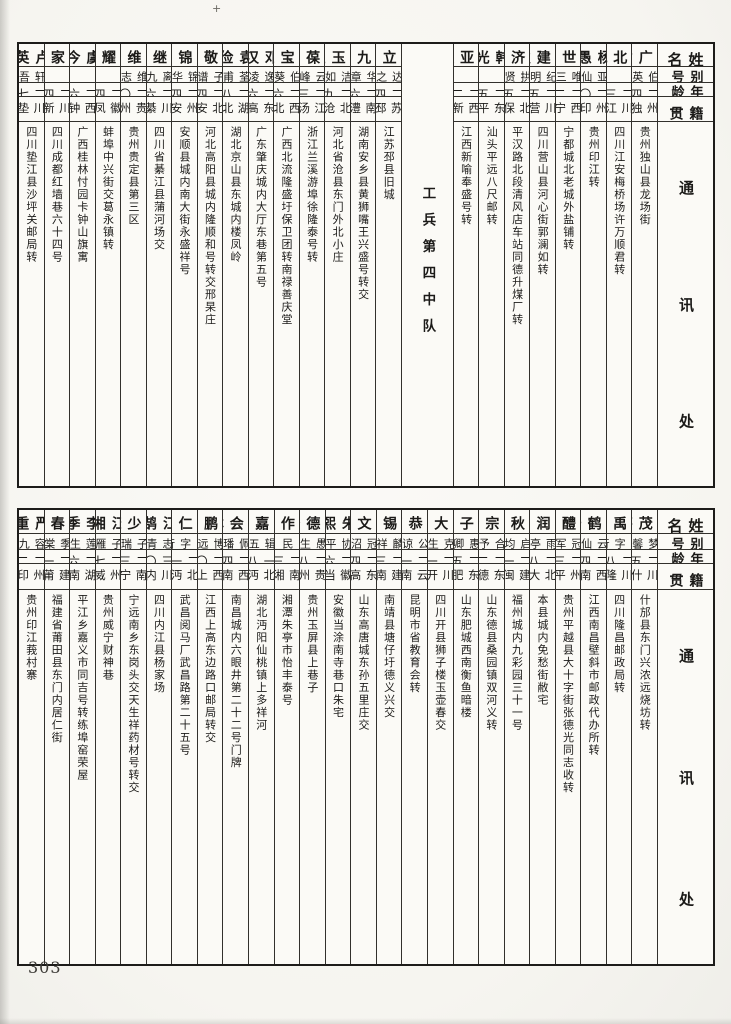 The height and width of the screenshot is (1024, 731). What do you see at coordinates (542, 543) in the screenshot?
I see `alias-text: 雨亭` at bounding box center [542, 543].